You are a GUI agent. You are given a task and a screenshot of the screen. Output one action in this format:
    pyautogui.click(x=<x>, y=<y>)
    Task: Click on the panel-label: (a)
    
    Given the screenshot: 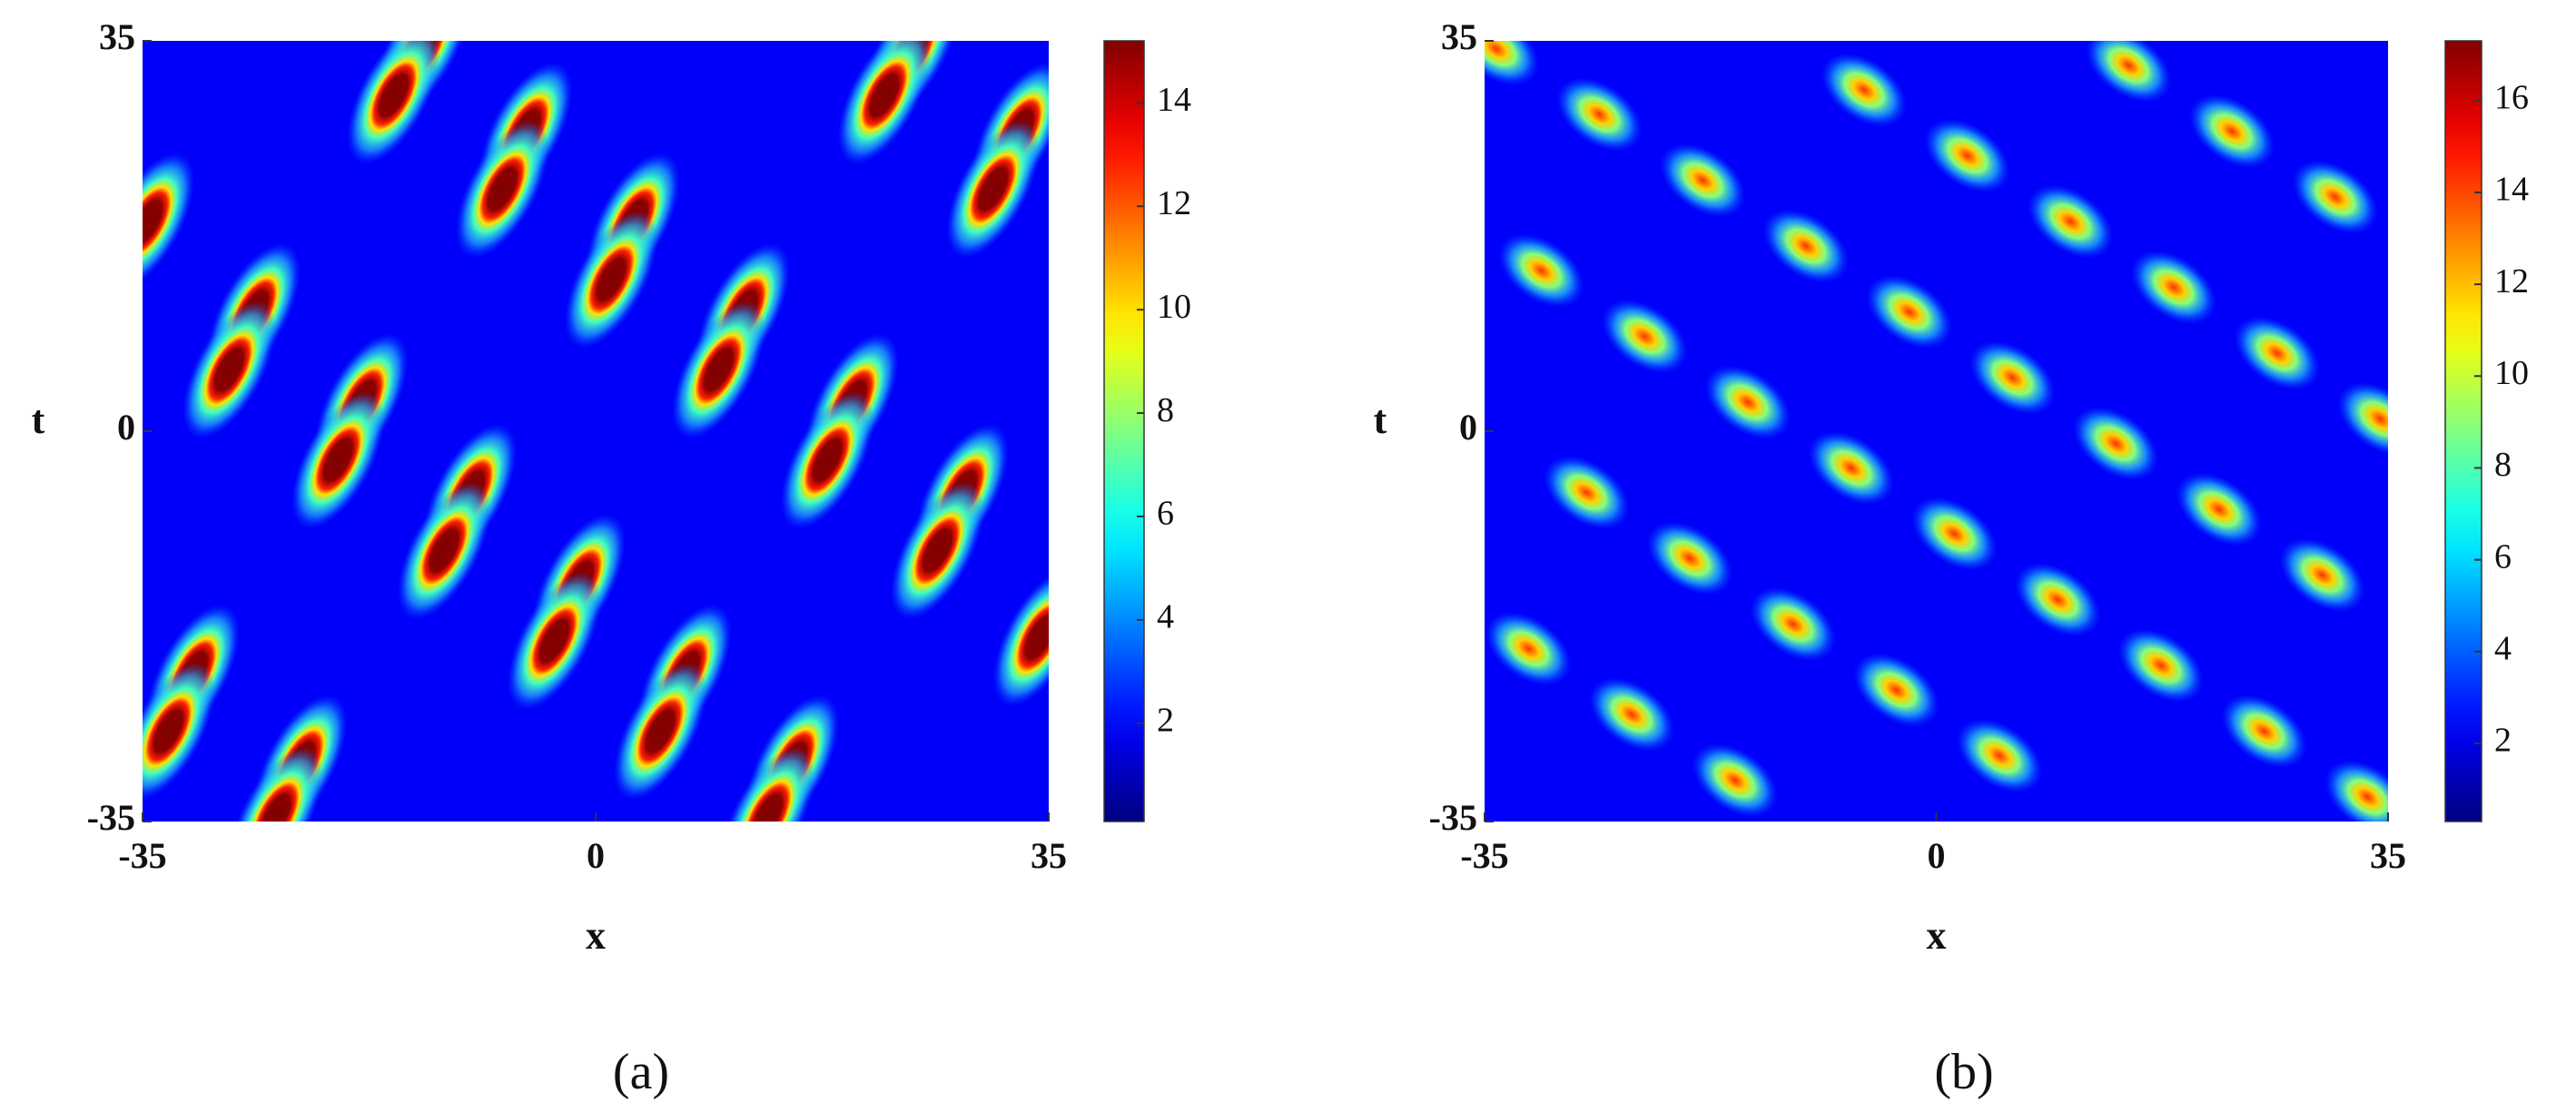 What is the action you would take?
    pyautogui.click(x=641, y=1072)
    